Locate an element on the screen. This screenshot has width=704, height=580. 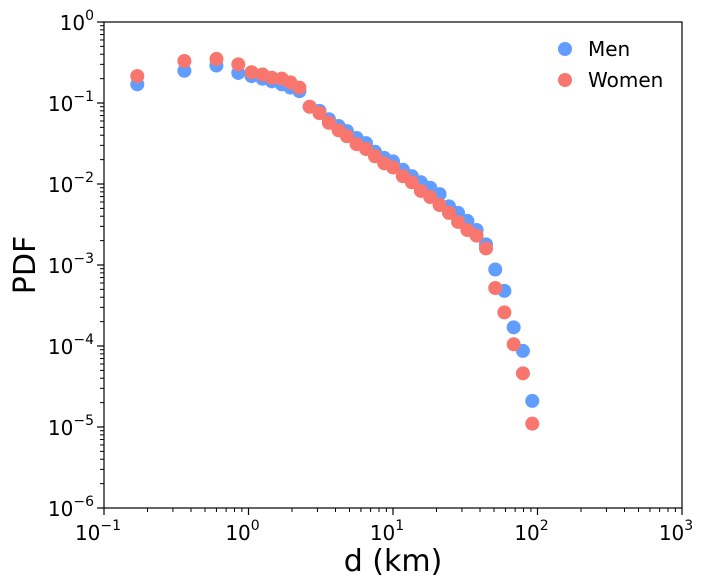
x-tick-label: 10¹ is located at coordinates (387, 531).